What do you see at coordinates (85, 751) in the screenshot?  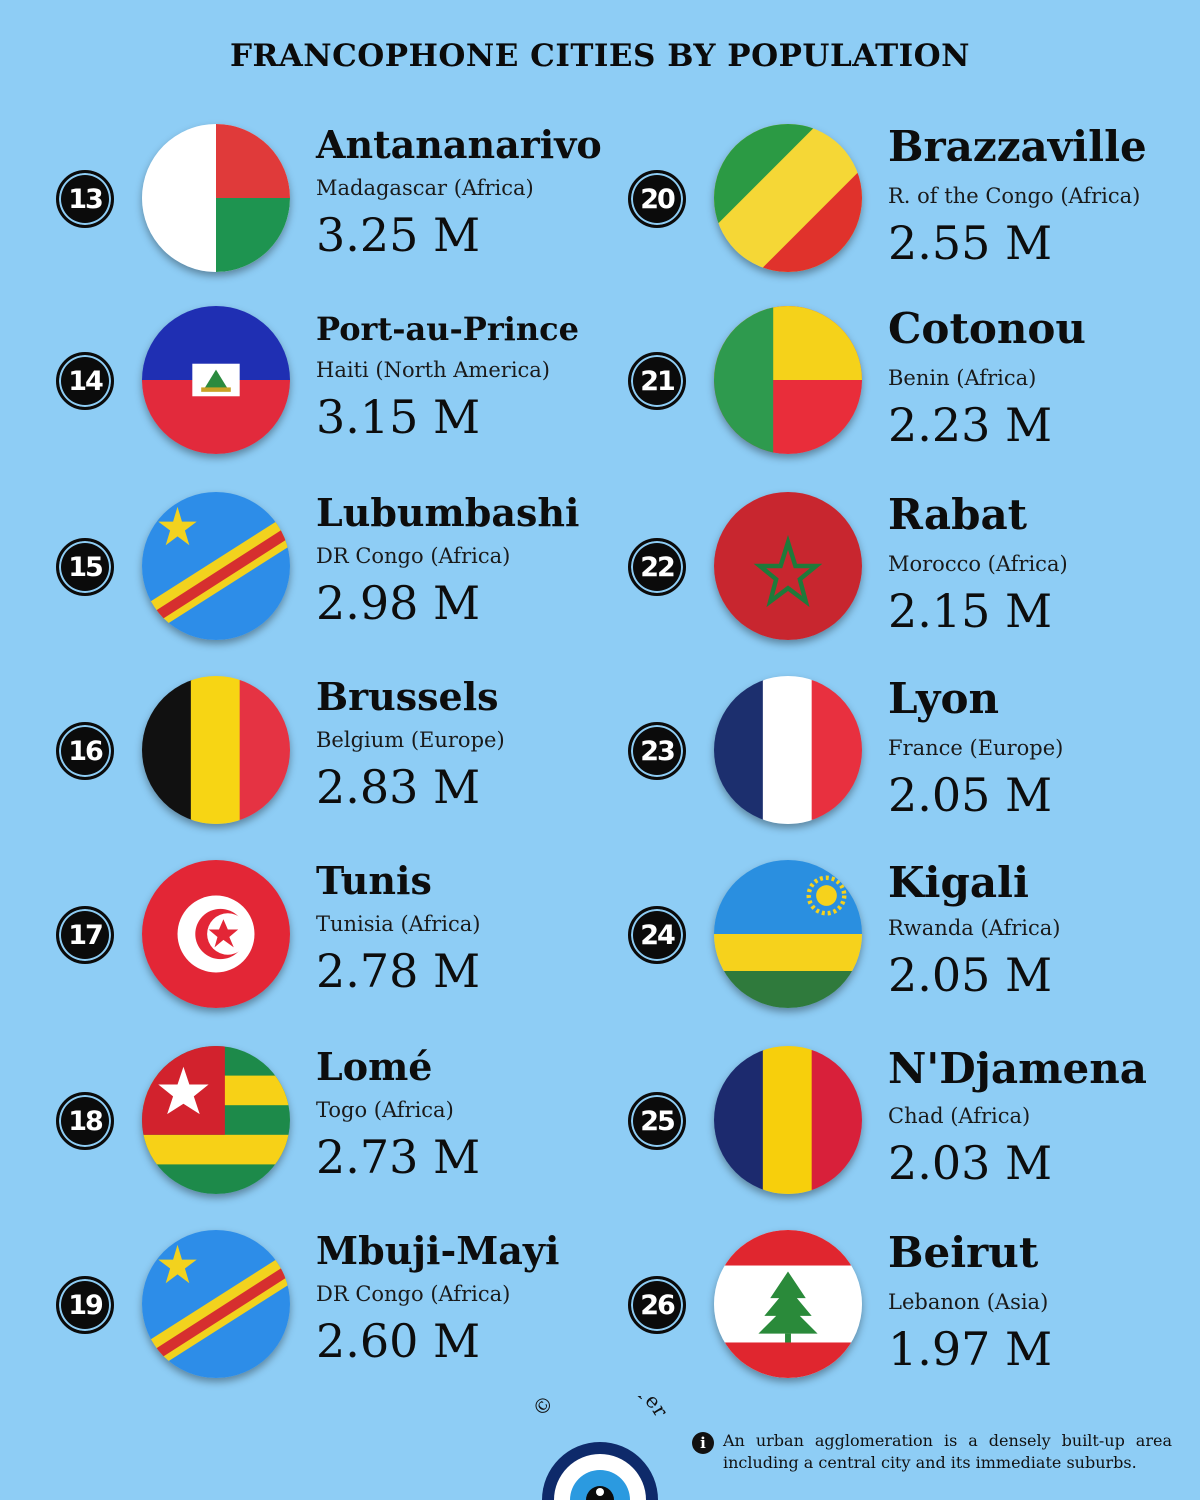 I see `rank-badge: 16` at bounding box center [85, 751].